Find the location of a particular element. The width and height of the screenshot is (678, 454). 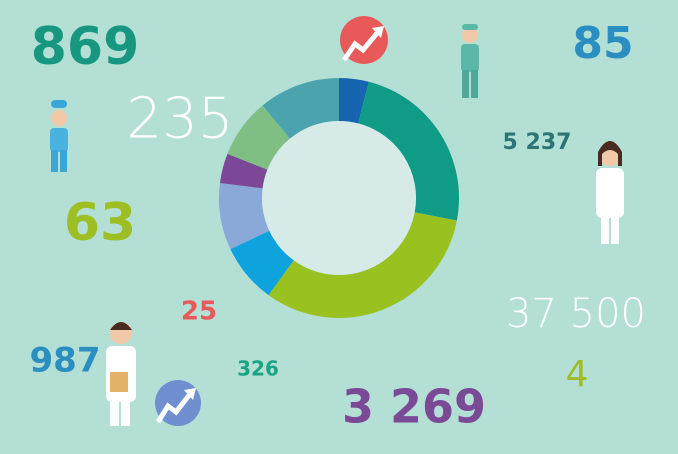

person-nurse-left is located at coordinates (59, 136).